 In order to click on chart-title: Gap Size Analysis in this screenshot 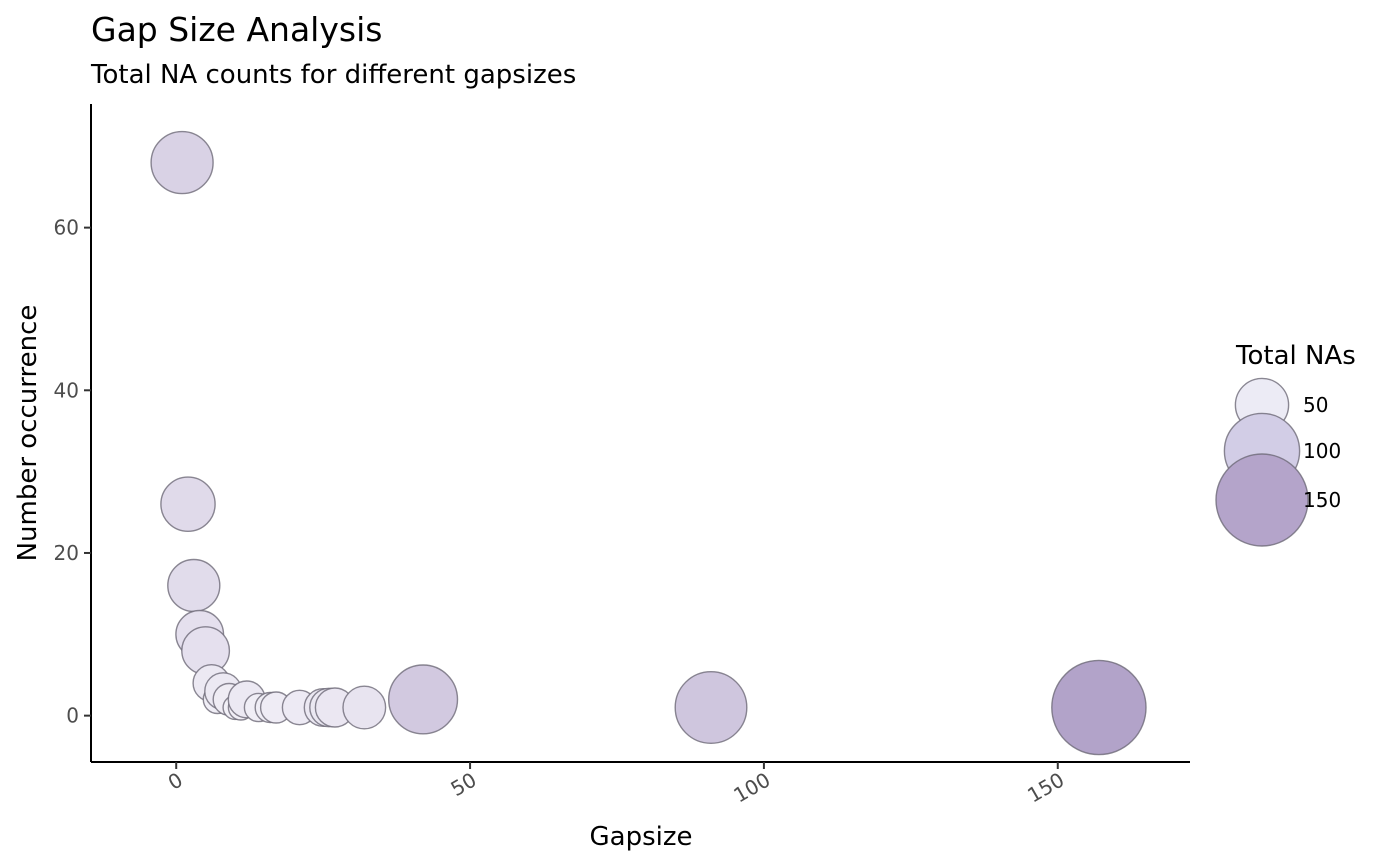, I will do `click(236, 29)`.